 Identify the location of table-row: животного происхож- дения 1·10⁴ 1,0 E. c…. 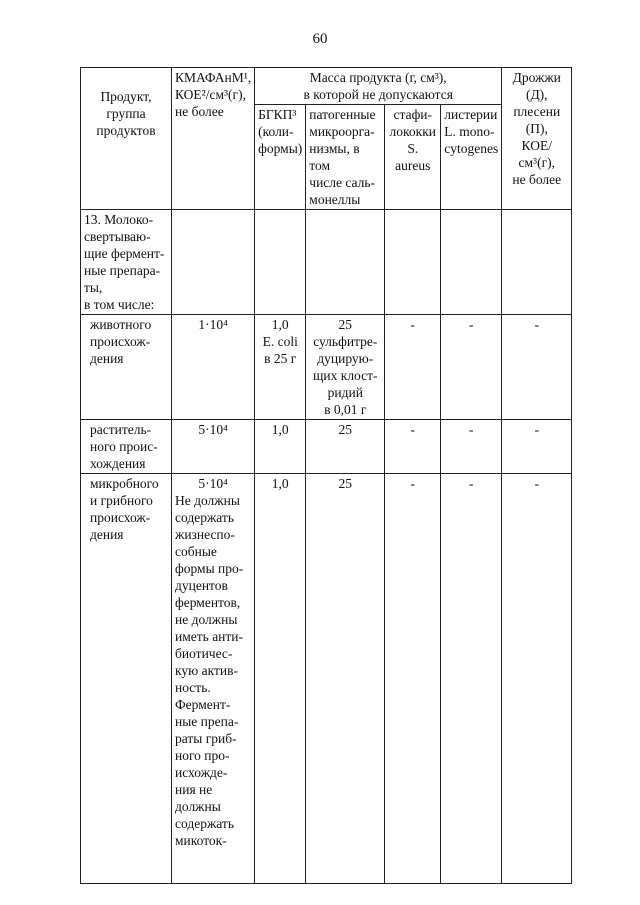
(326, 367).